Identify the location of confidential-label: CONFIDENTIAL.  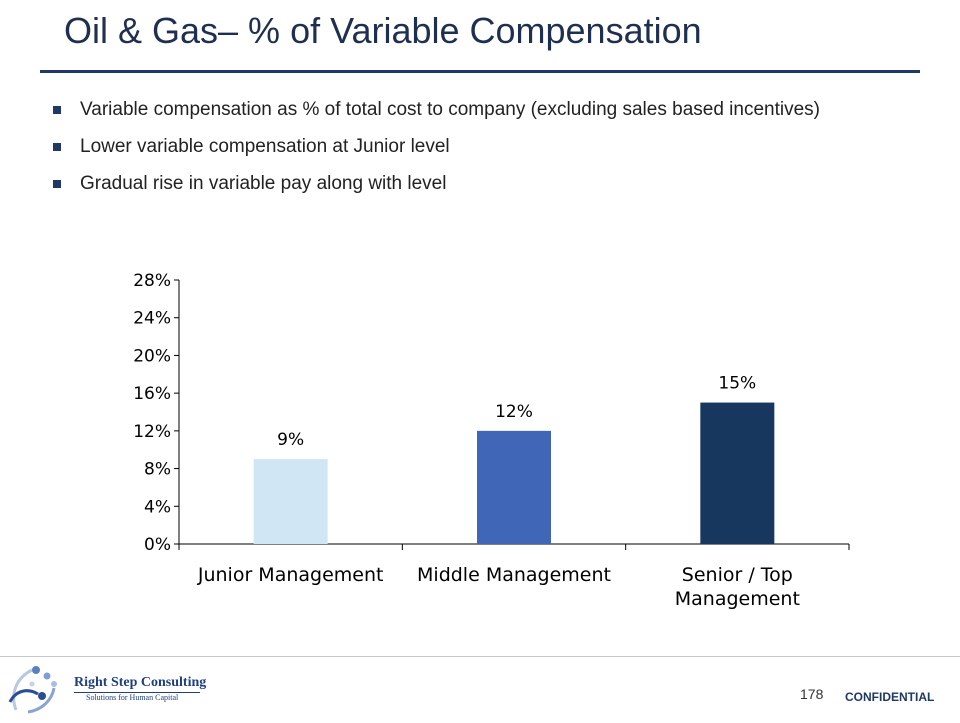
(890, 697).